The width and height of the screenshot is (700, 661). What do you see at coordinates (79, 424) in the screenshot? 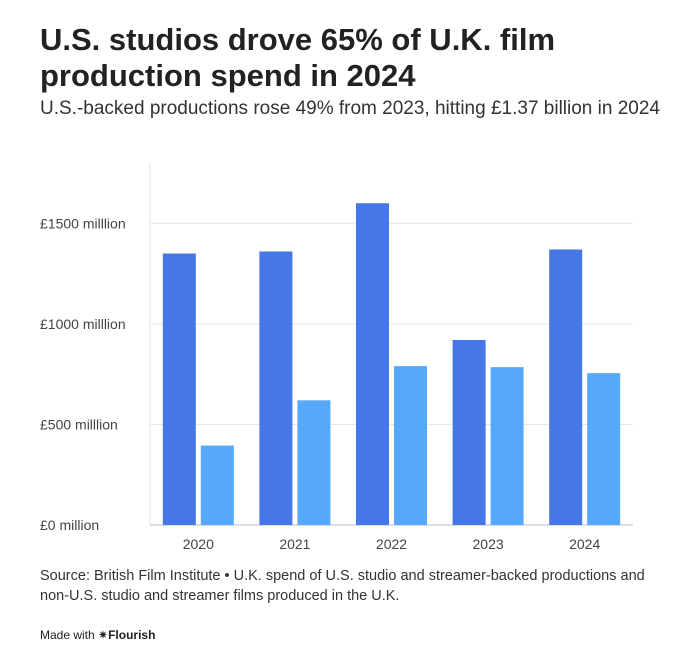
I see `y-tick-label: £500 milllion` at bounding box center [79, 424].